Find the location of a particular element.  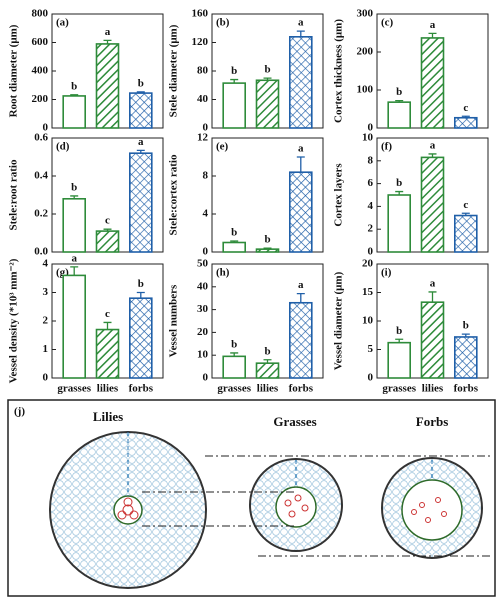

y-tick-label: 20 is located at coordinates (203, 332).